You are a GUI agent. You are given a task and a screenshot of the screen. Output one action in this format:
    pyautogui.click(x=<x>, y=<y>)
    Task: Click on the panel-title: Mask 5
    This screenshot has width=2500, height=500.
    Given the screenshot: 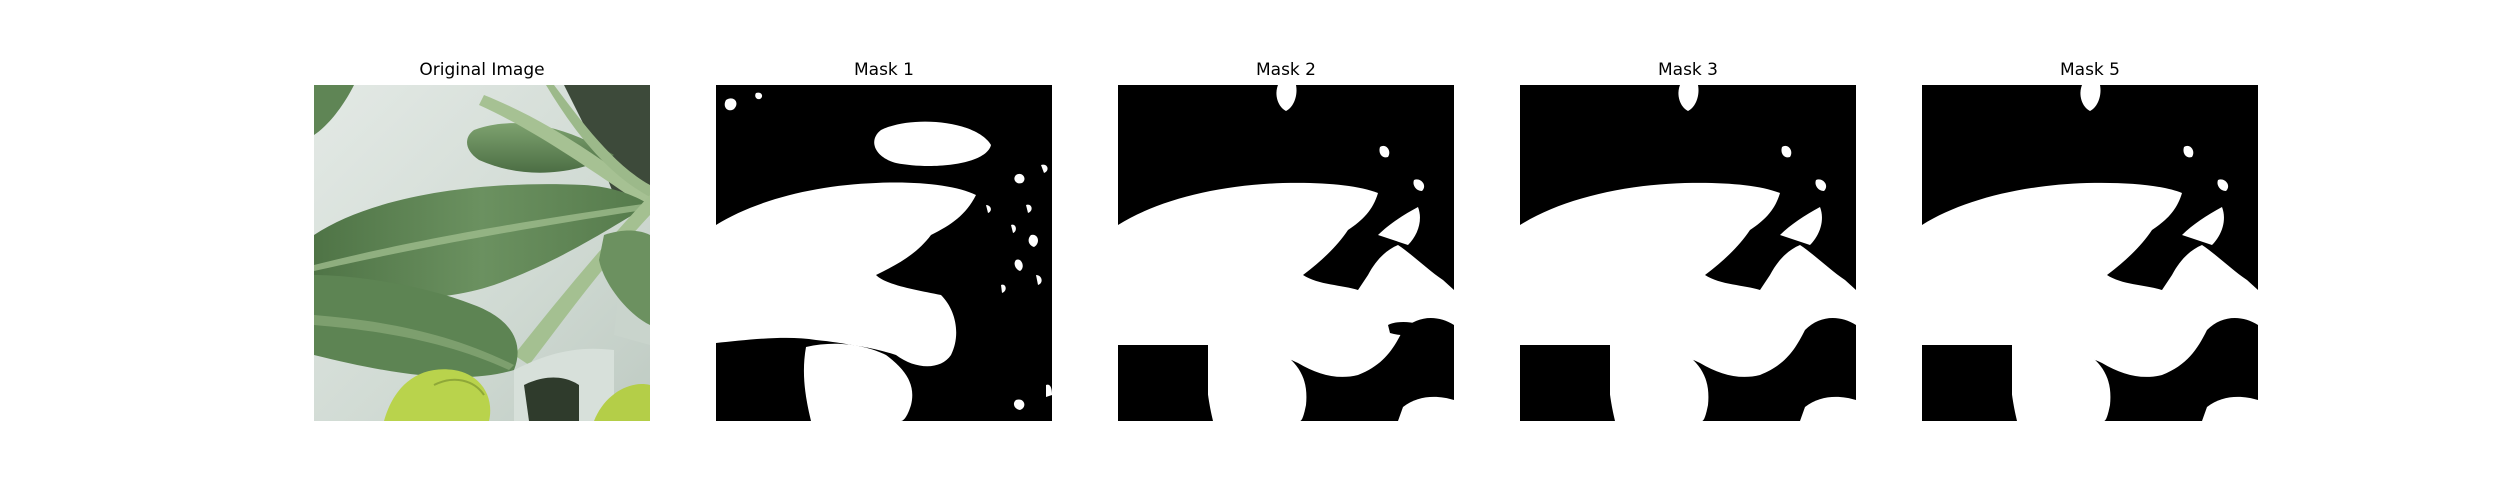 What is the action you would take?
    pyautogui.click(x=2089, y=70)
    